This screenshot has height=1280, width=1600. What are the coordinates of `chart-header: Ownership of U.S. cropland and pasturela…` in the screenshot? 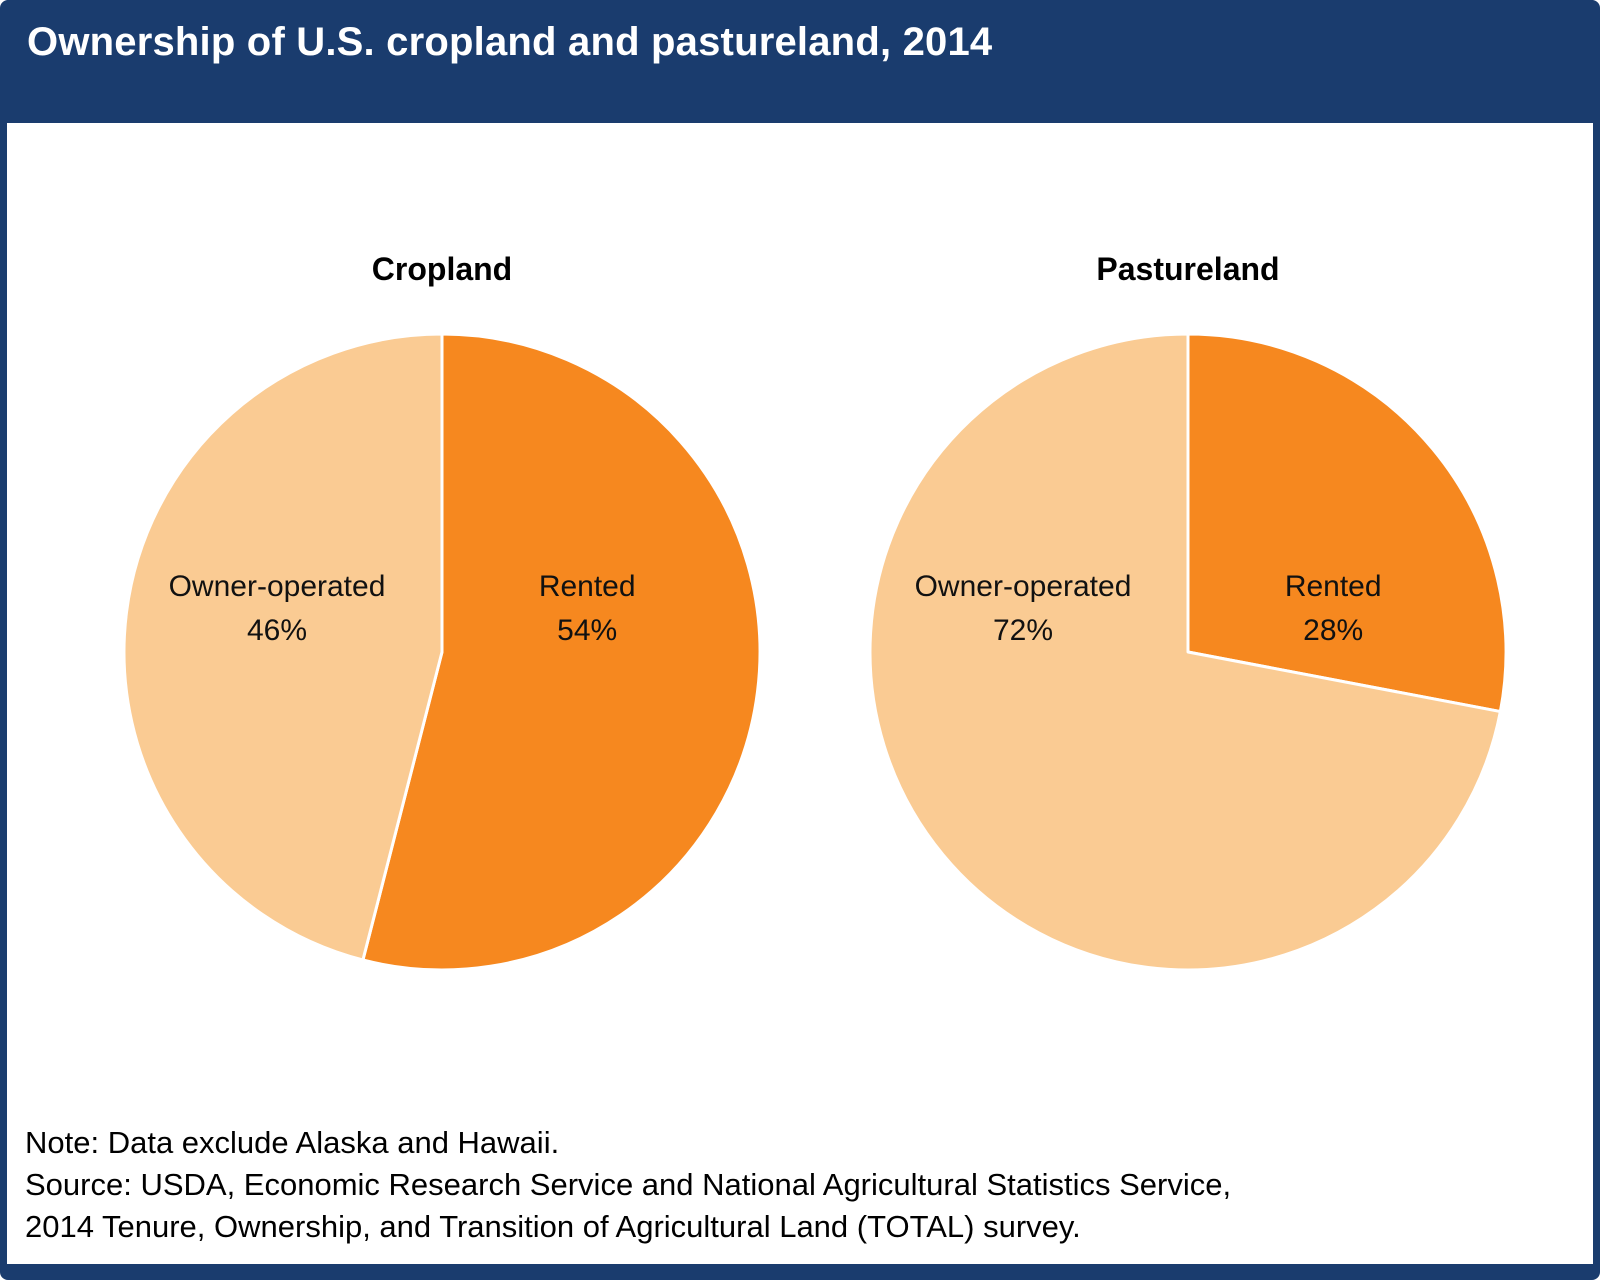 It's located at (800, 61).